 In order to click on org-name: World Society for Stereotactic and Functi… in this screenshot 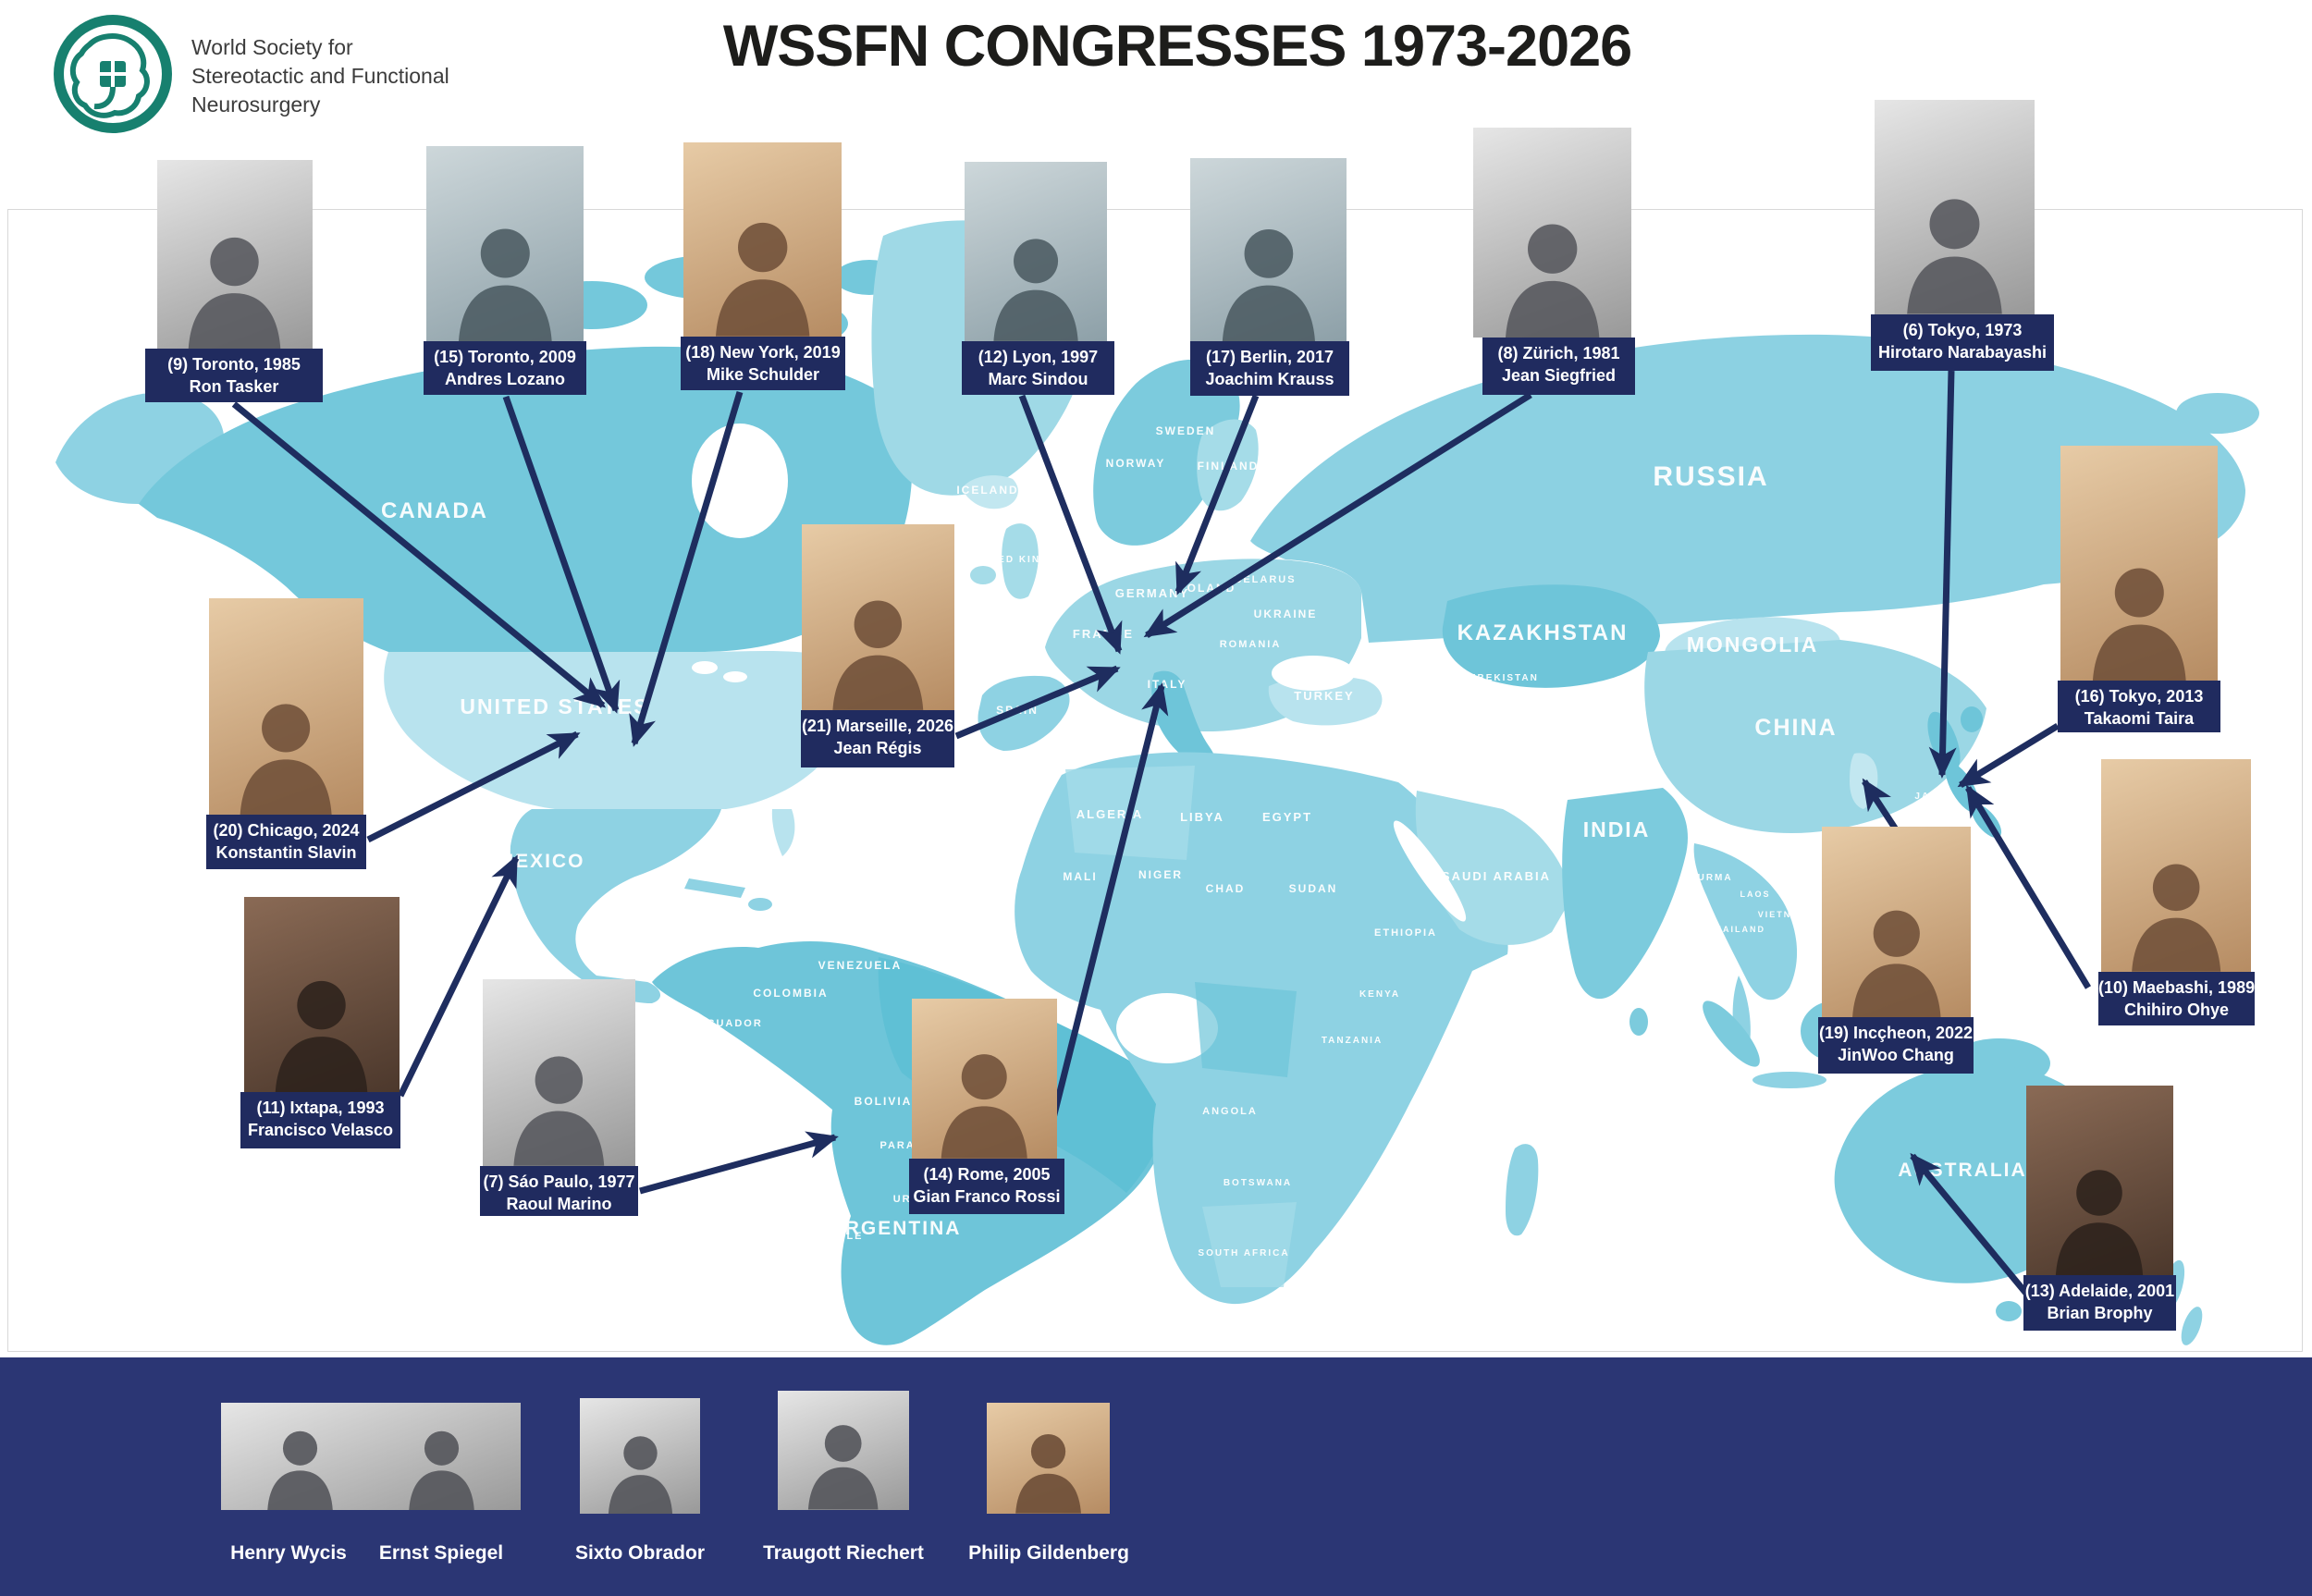, I will do `click(320, 76)`.